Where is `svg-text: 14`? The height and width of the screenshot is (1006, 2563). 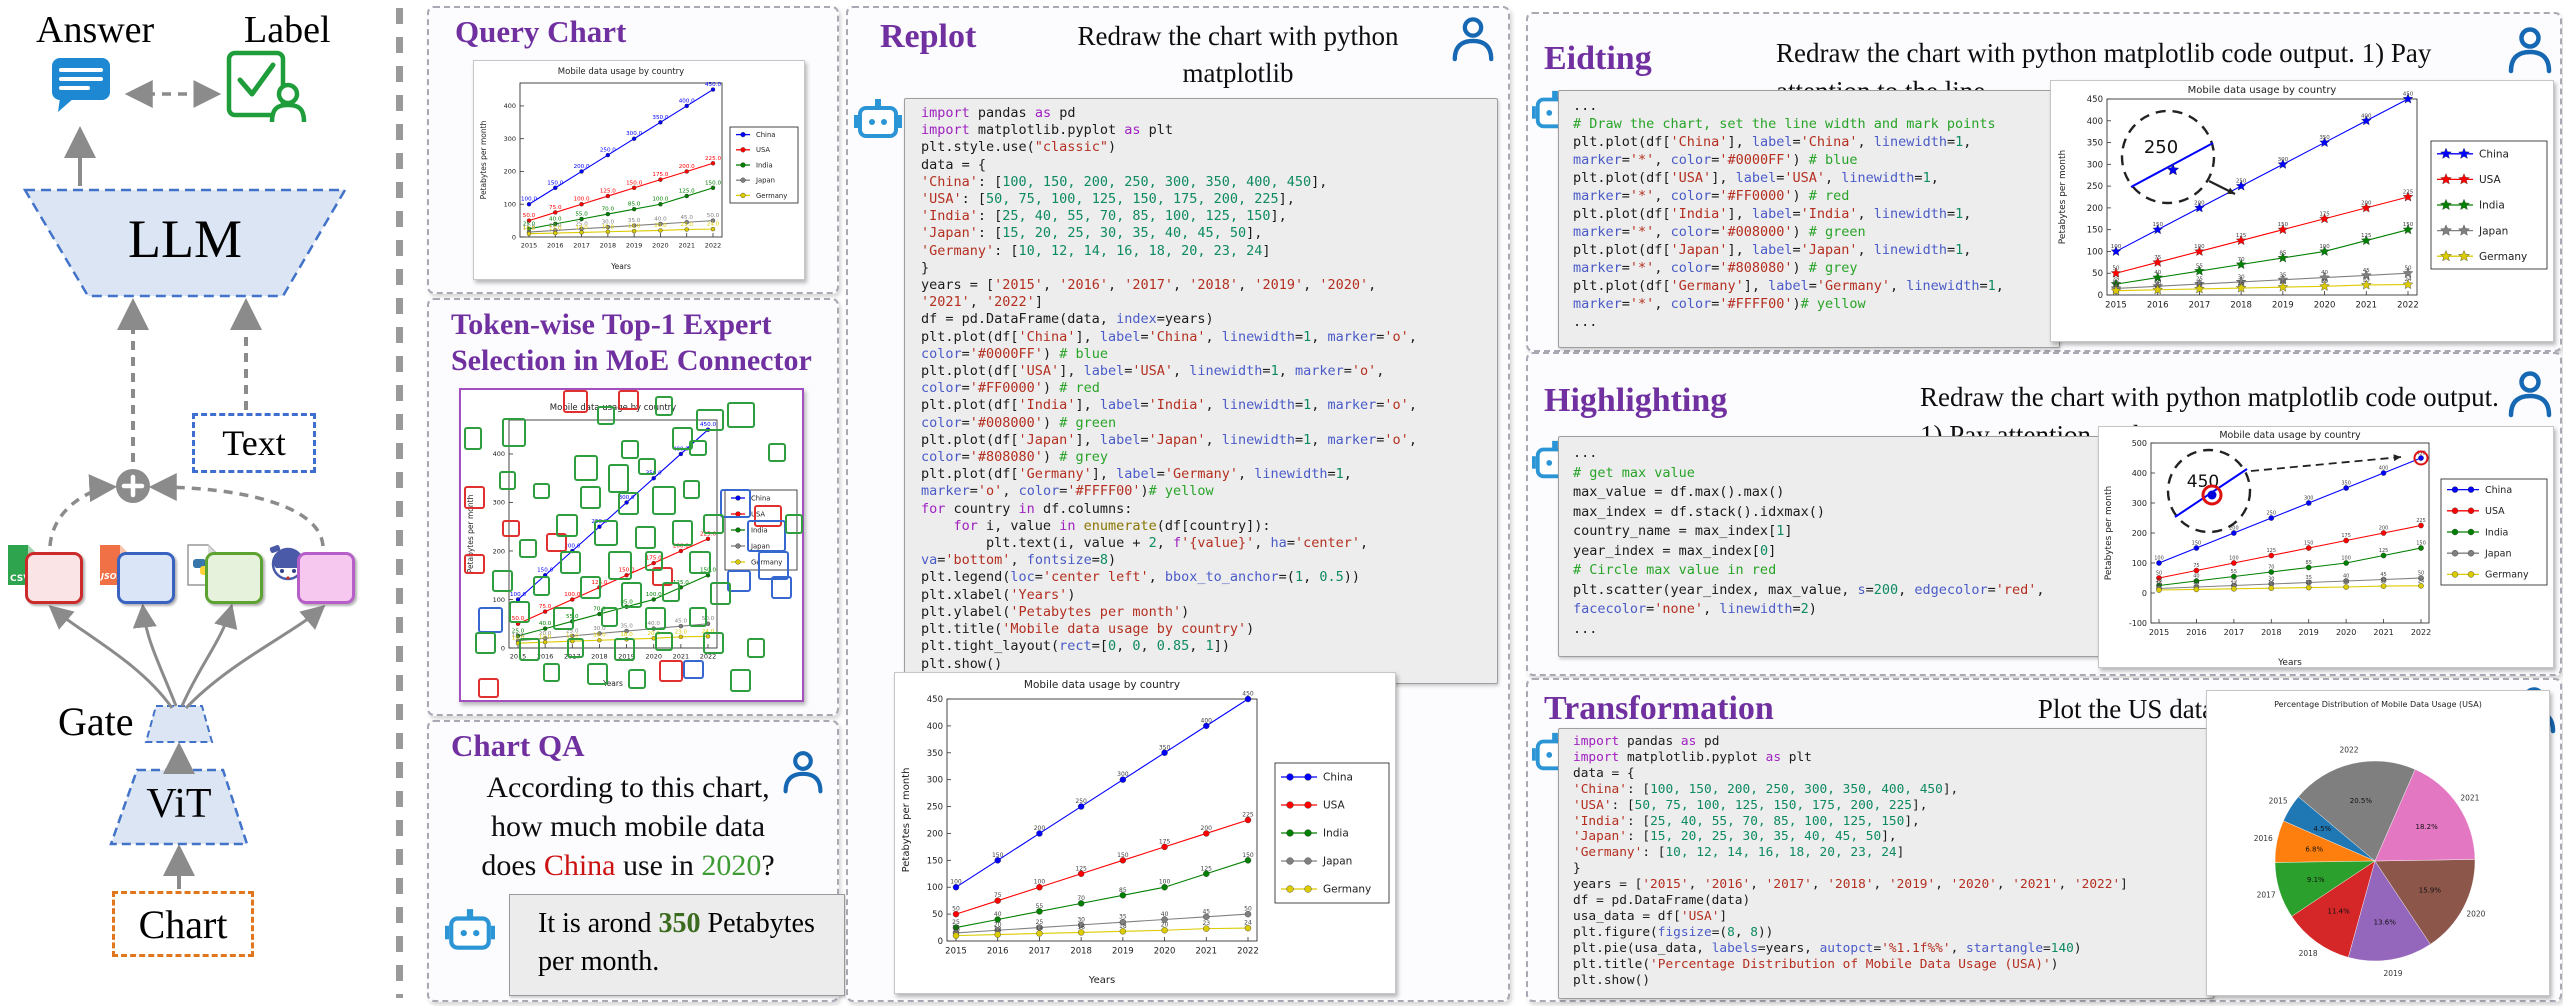 svg-text: 14 is located at coordinates (2199, 284).